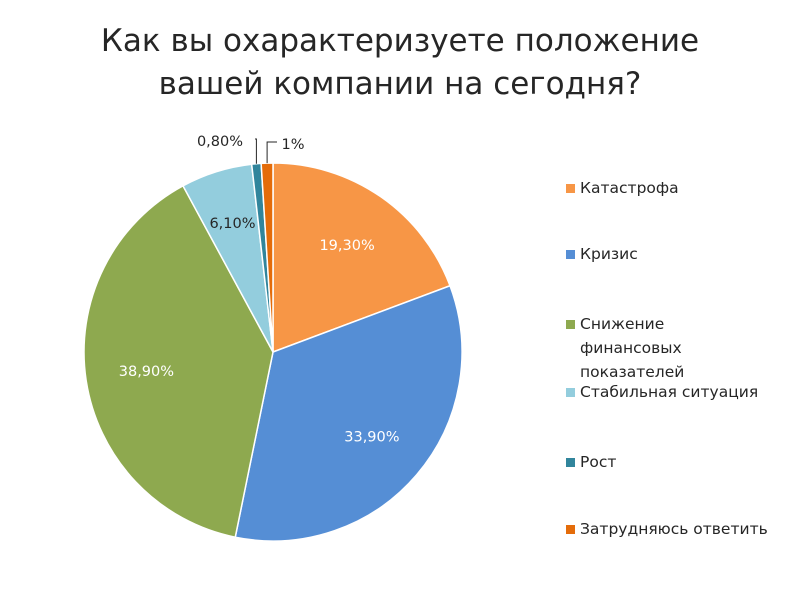 Image resolution: width=800 pixels, height=589 pixels. Describe the element at coordinates (346, 246) in the screenshot. I see `data-label-katastrofa: 19,30%` at that location.